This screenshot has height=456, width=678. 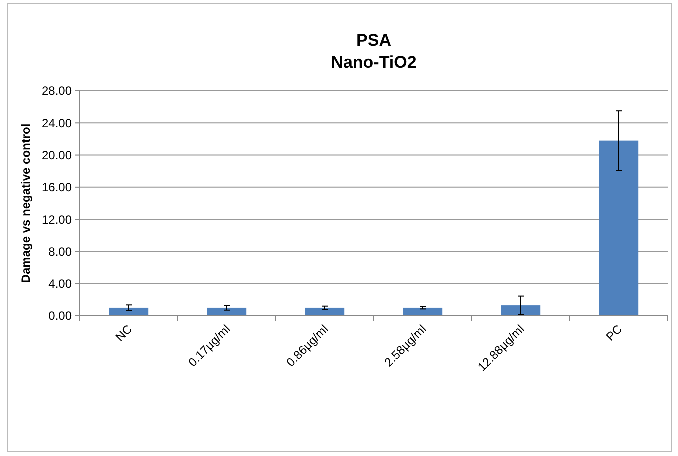 What do you see at coordinates (26, 204) in the screenshot?
I see `y-axis-title: Damage vs negative control` at bounding box center [26, 204].